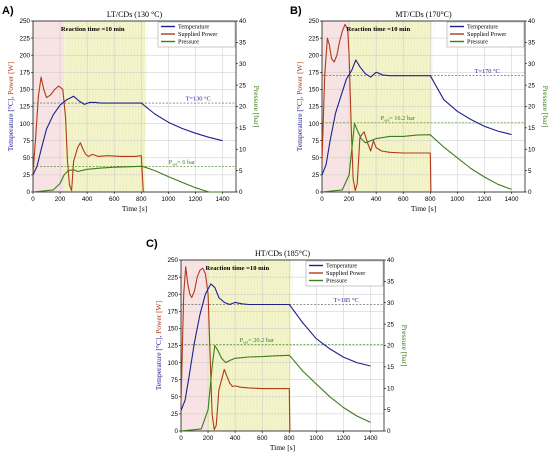 Image resolution: width=550 pixels, height=455 pixels. I want to click on chart-b-ytick-left-label: 50, so click(316, 158).